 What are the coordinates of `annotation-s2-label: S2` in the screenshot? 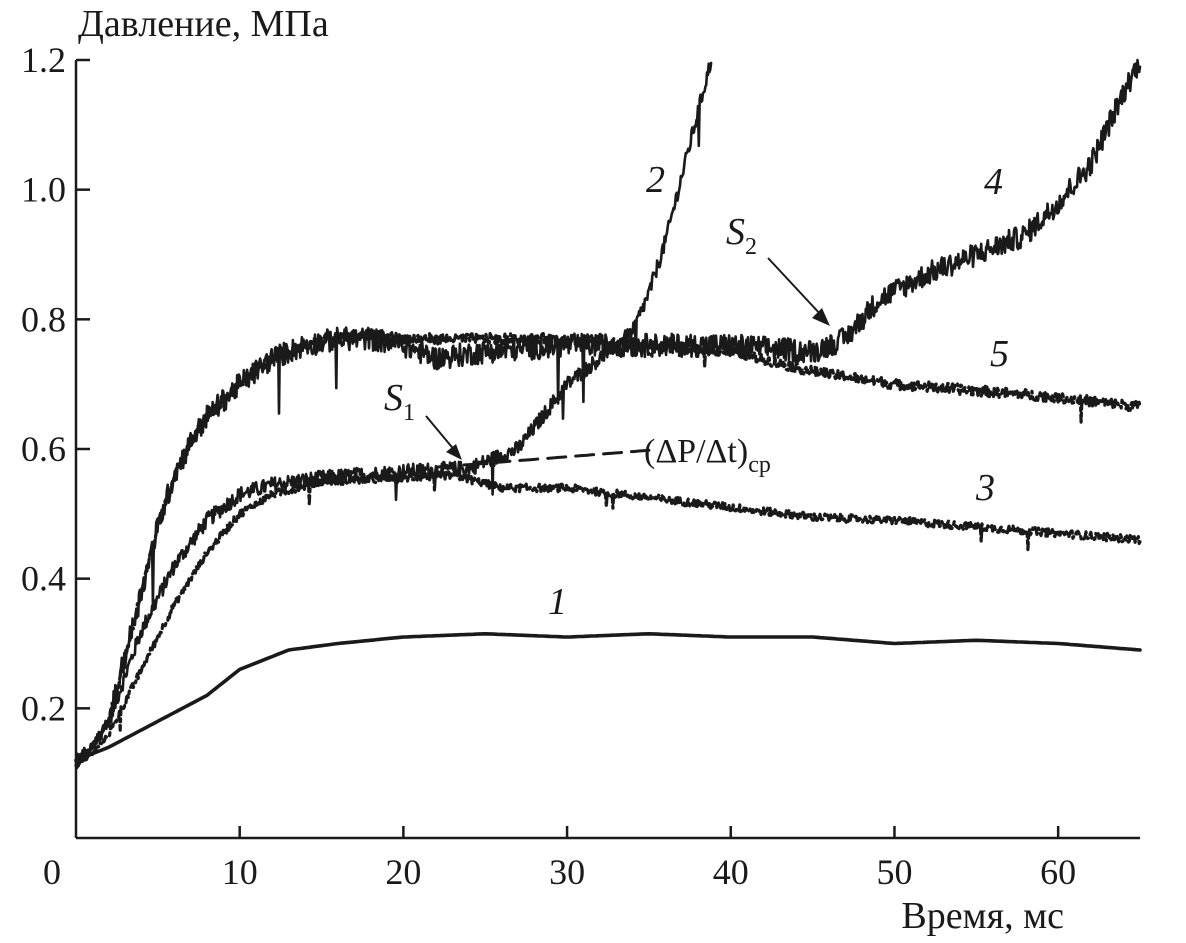 It's located at (741, 235).